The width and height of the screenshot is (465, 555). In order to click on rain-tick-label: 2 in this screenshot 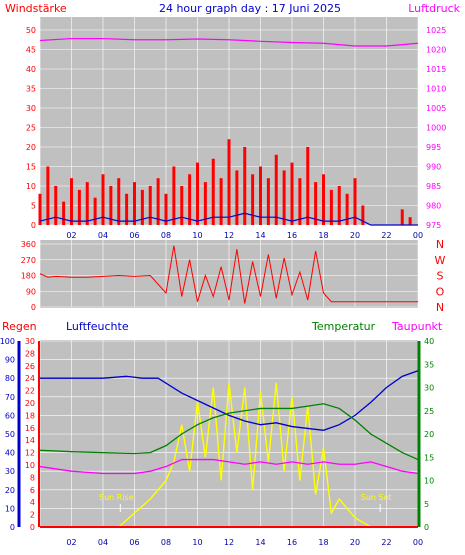, I will do `click(32, 515)`.